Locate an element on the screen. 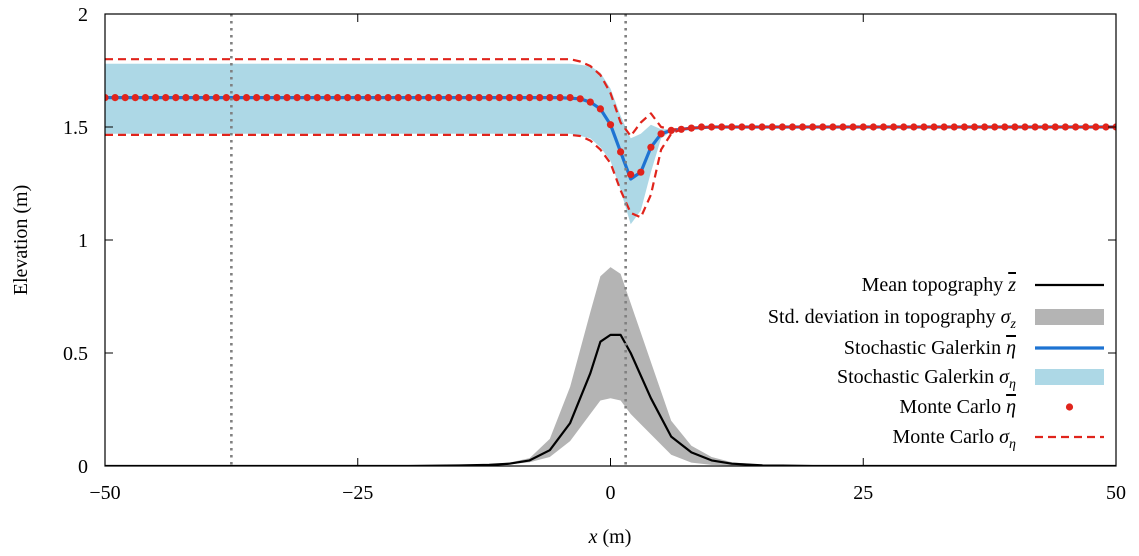 The image size is (1139, 556). y-tick-label: 2 is located at coordinates (83, 15).